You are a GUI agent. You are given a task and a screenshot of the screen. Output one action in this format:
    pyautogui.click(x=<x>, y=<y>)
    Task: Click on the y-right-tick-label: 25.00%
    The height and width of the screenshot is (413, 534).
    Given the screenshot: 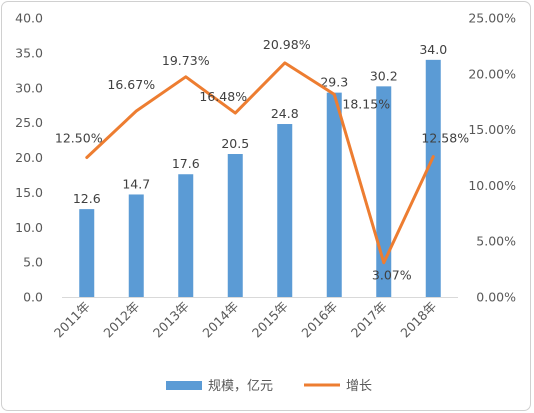 What is the action you would take?
    pyautogui.click(x=492, y=18)
    